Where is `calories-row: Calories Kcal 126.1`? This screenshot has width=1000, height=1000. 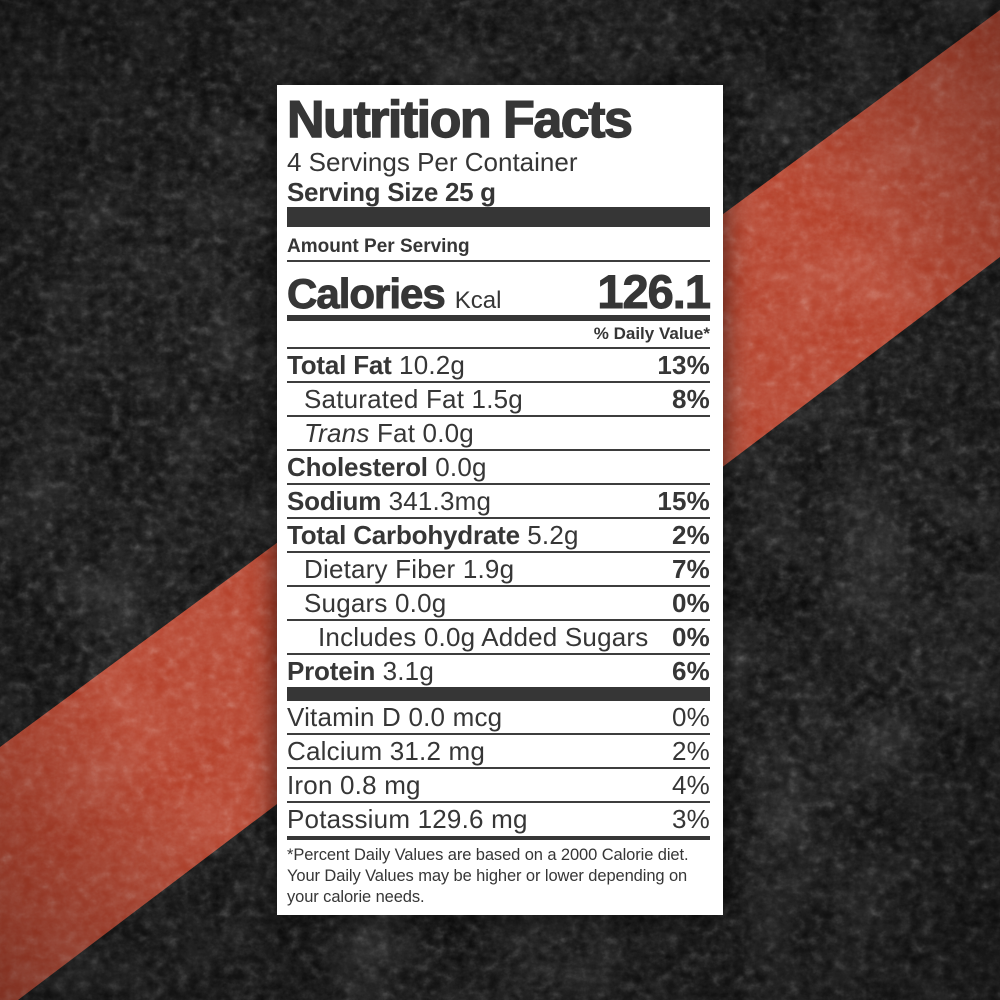
calories-row: Calories Kcal 126.1 is located at coordinates (499, 290).